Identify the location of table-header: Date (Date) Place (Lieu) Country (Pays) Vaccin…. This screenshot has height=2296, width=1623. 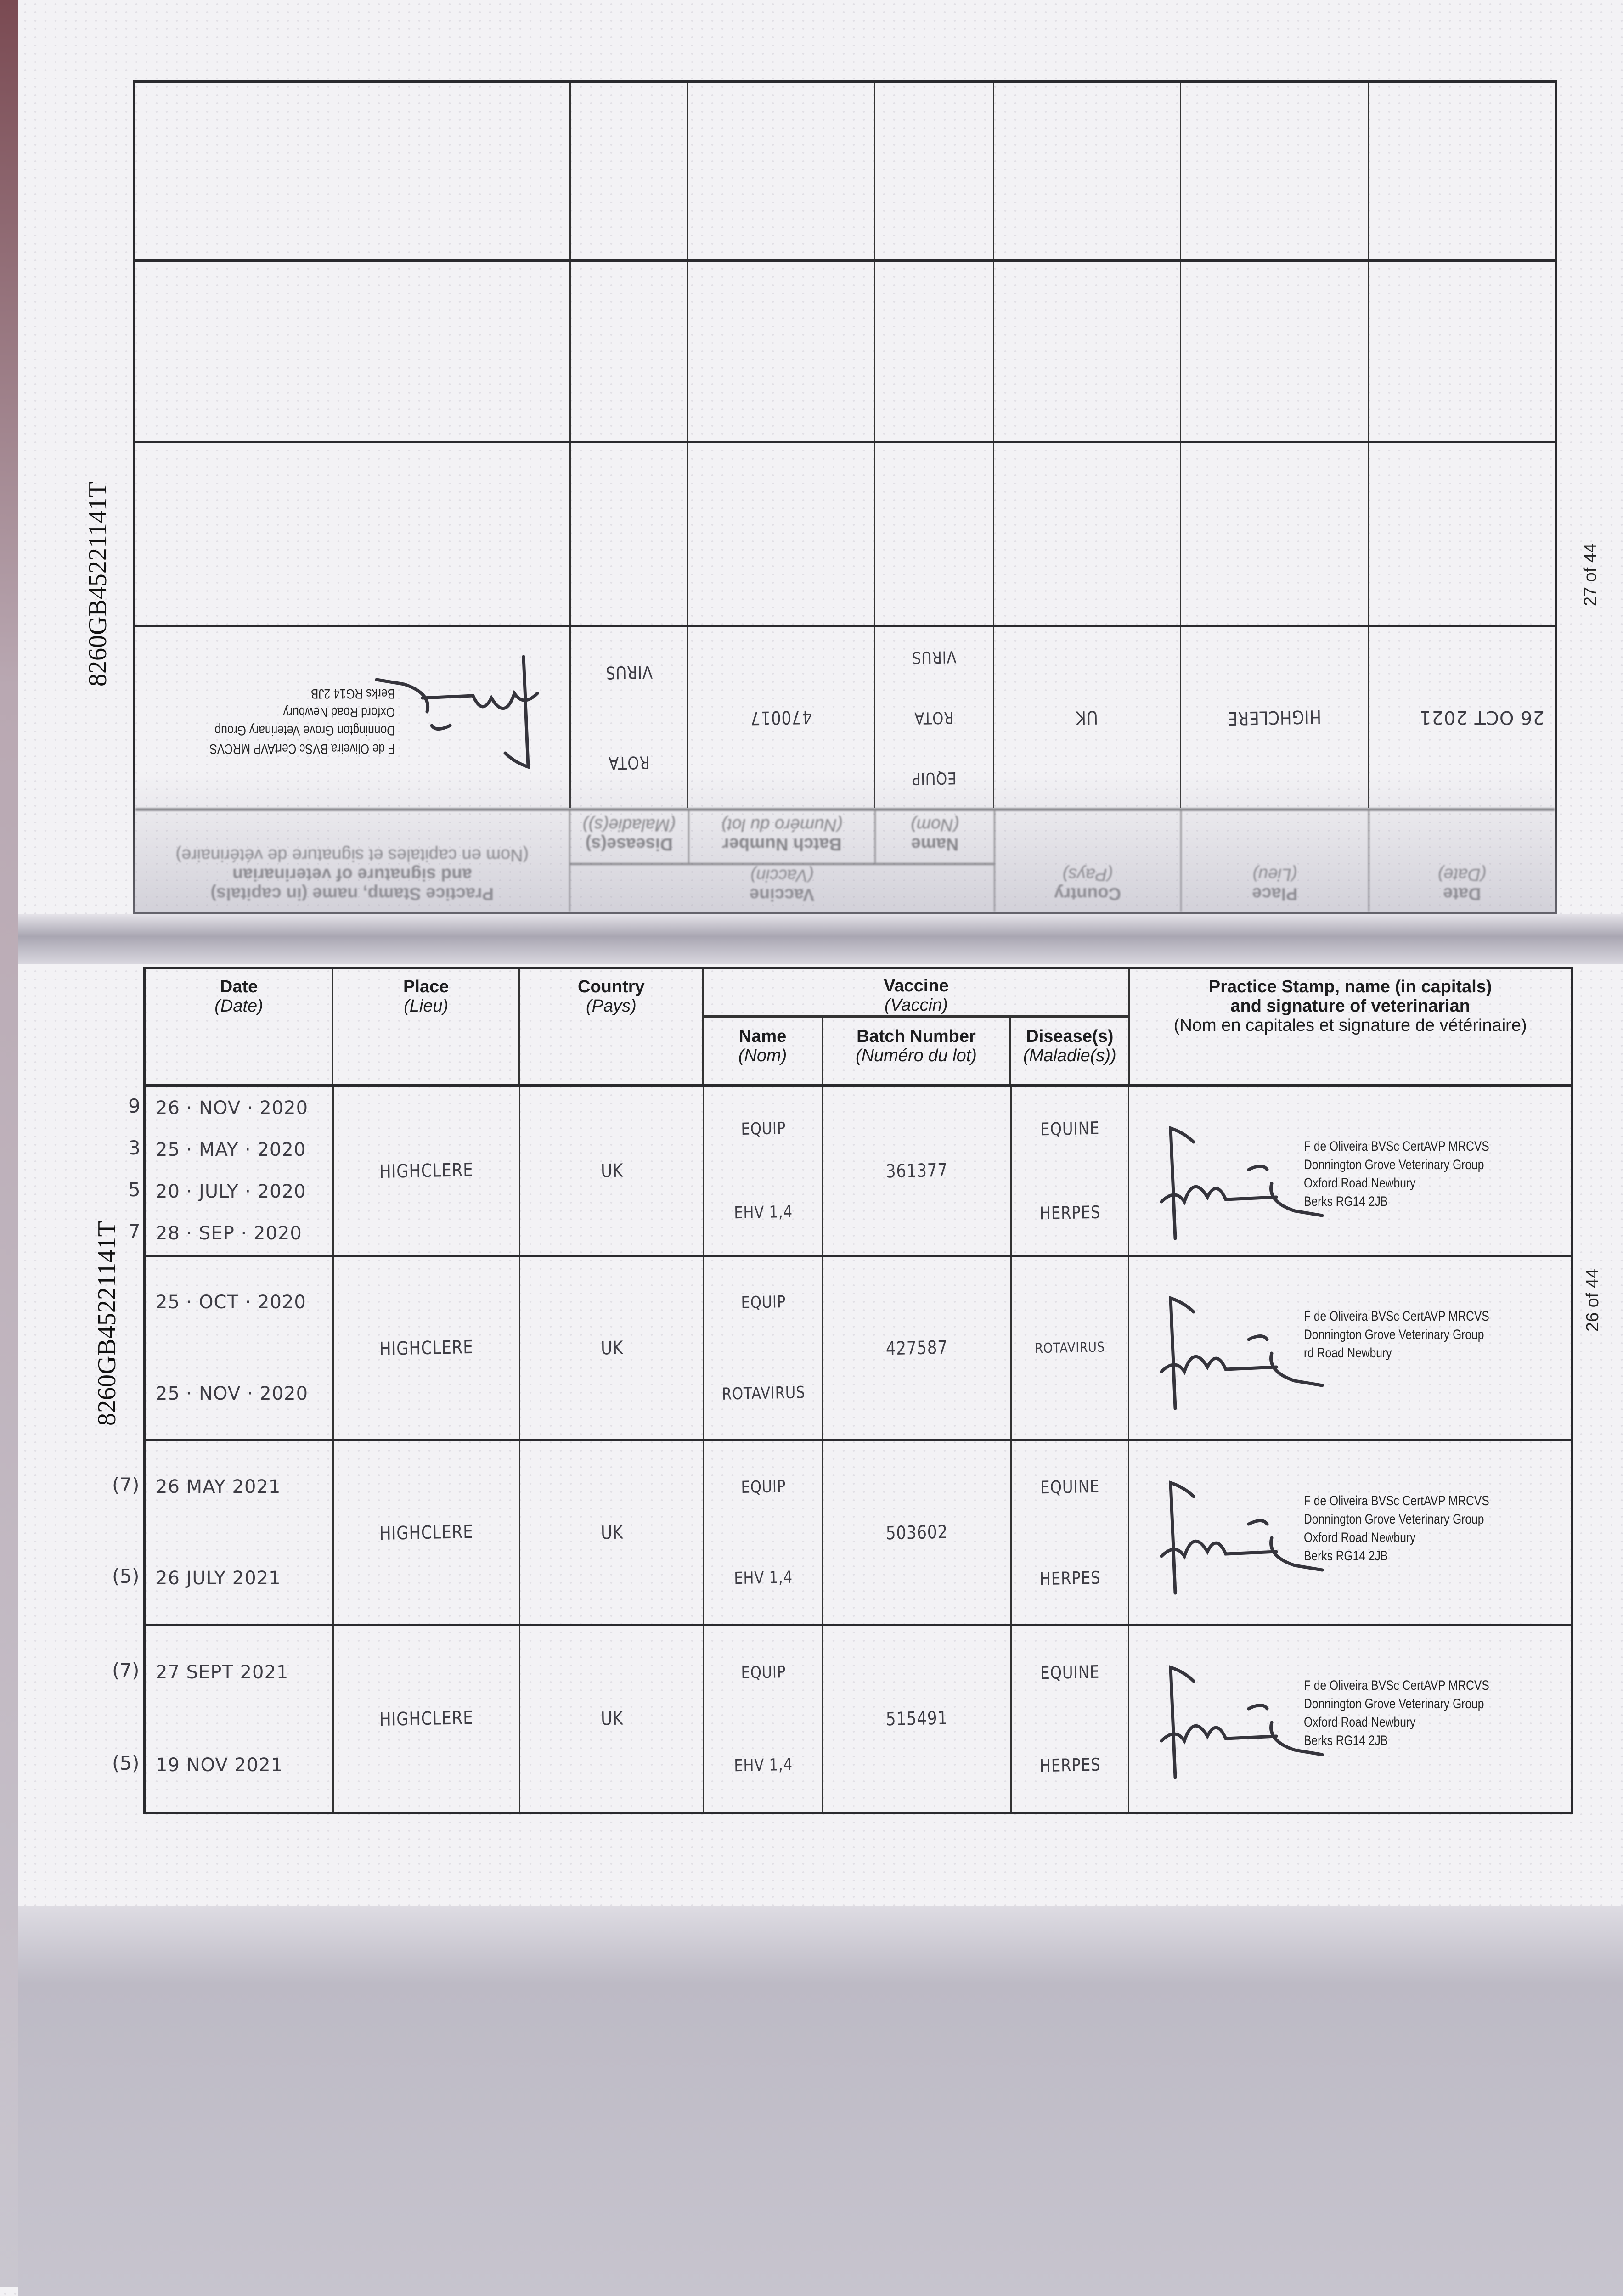
(858, 1028).